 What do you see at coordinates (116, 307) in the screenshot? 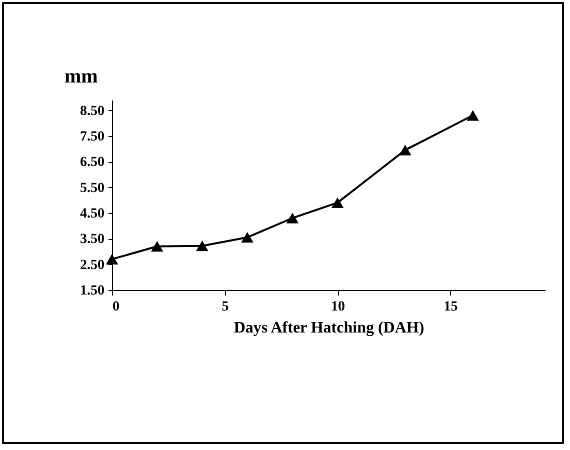
I see `x-tick-label: 0` at bounding box center [116, 307].